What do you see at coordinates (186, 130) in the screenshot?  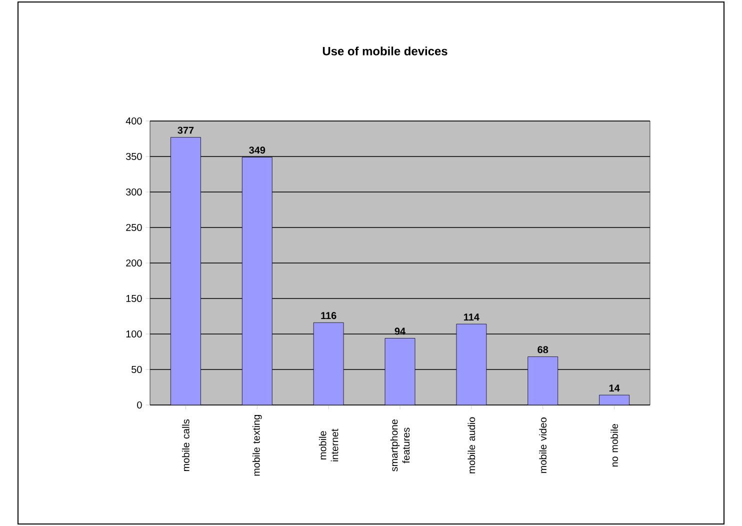 I see `data-label: 377` at bounding box center [186, 130].